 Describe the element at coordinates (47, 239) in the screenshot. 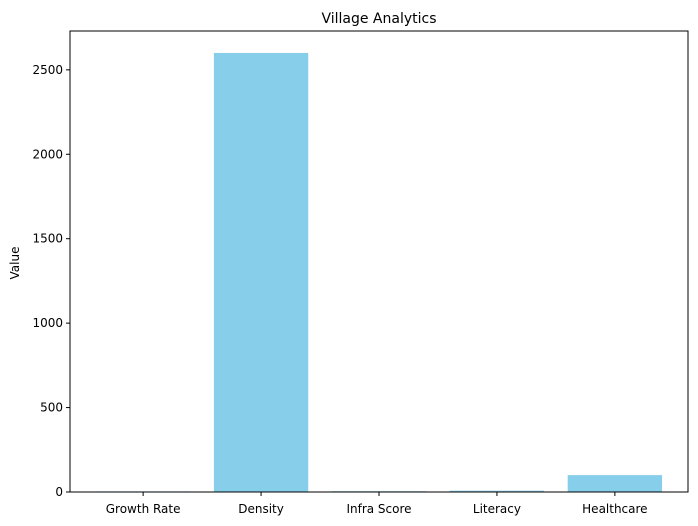

I see `y-tick-label: 1500` at that location.